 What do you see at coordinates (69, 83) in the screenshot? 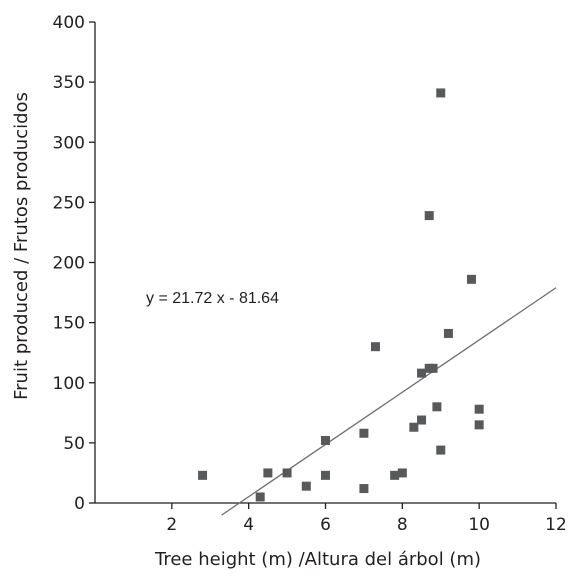
I see `y-tick-label: 350` at bounding box center [69, 83].